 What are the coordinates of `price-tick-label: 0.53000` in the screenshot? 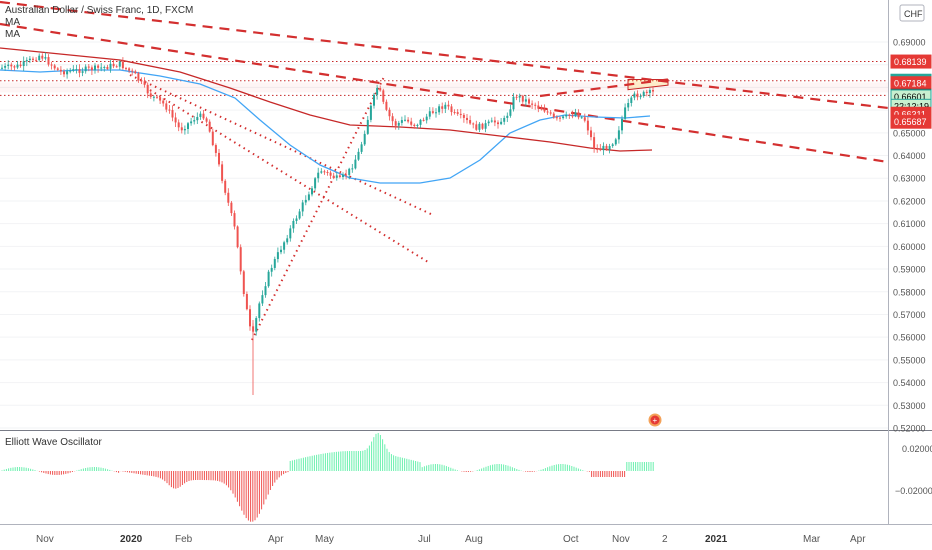 It's located at (909, 406).